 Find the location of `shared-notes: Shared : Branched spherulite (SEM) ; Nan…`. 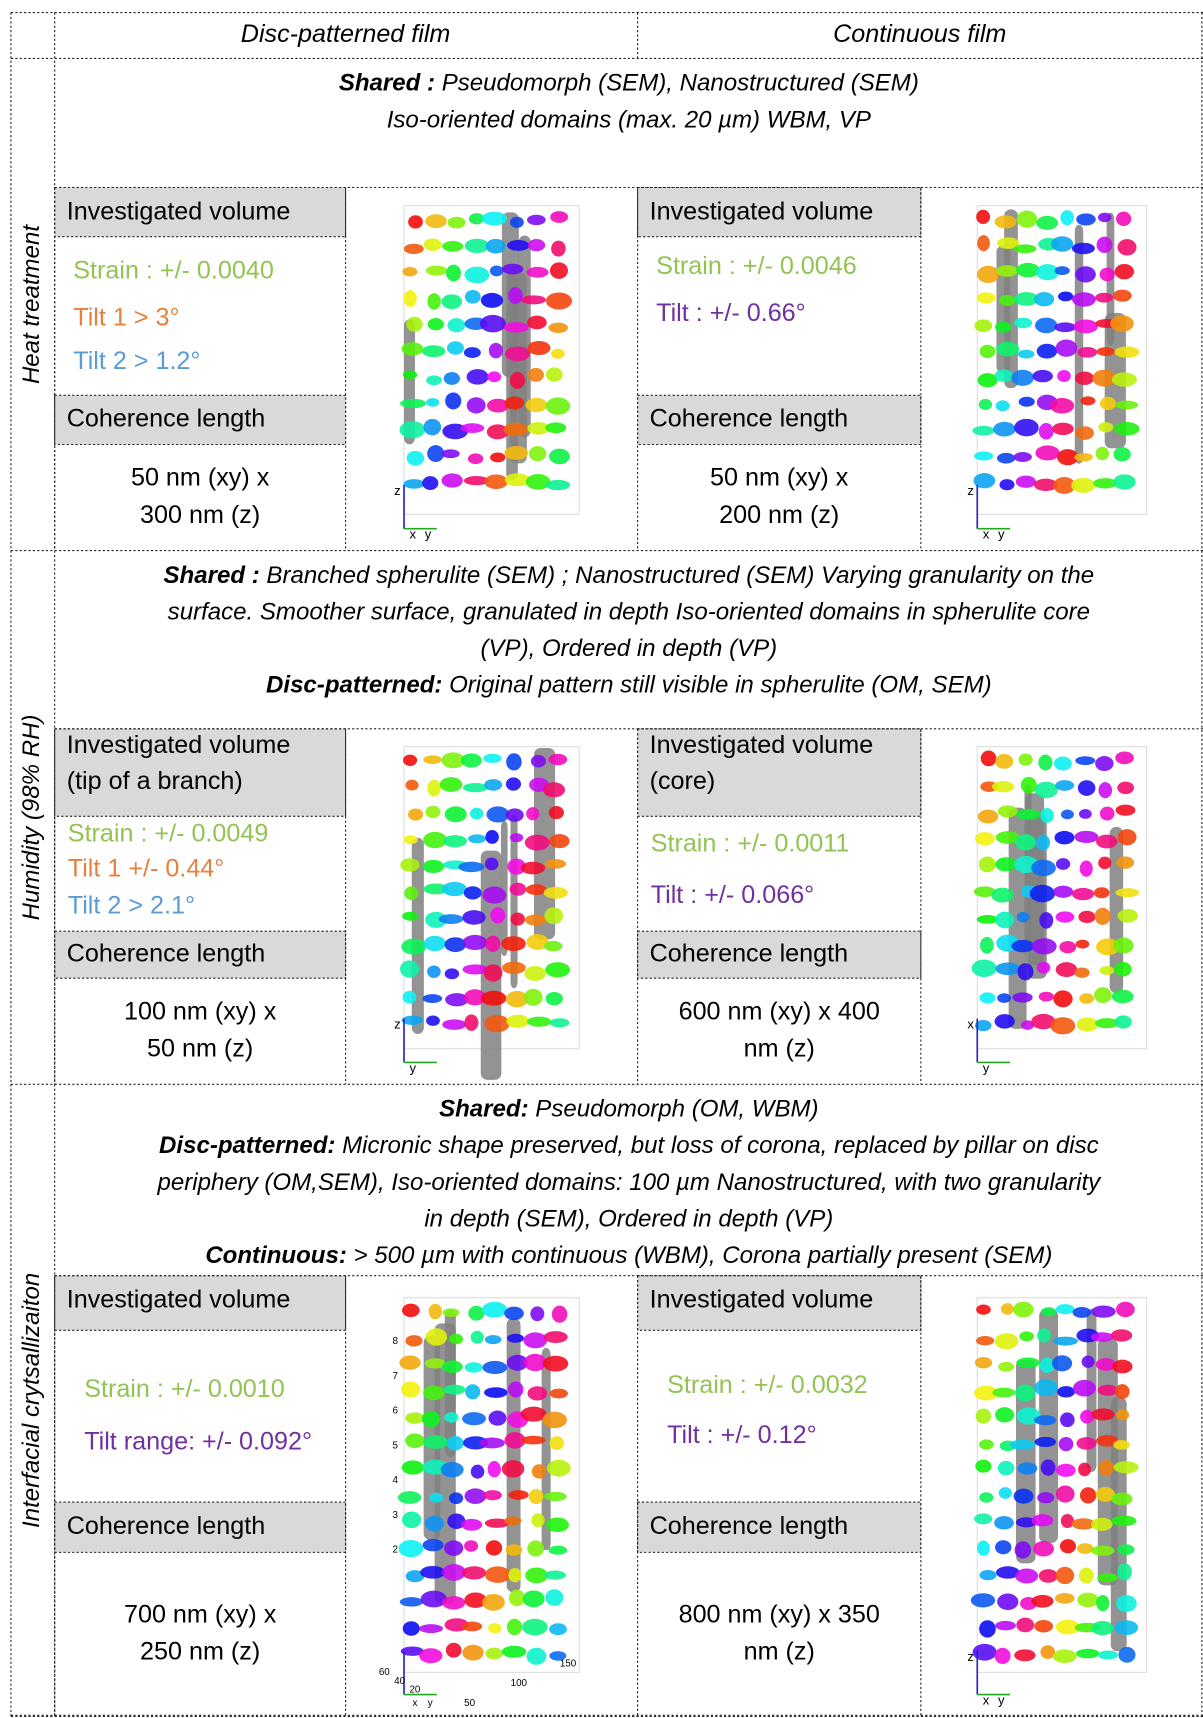

shared-notes: Shared : Branched spherulite (SEM) ; Nan… is located at coordinates (629, 575).